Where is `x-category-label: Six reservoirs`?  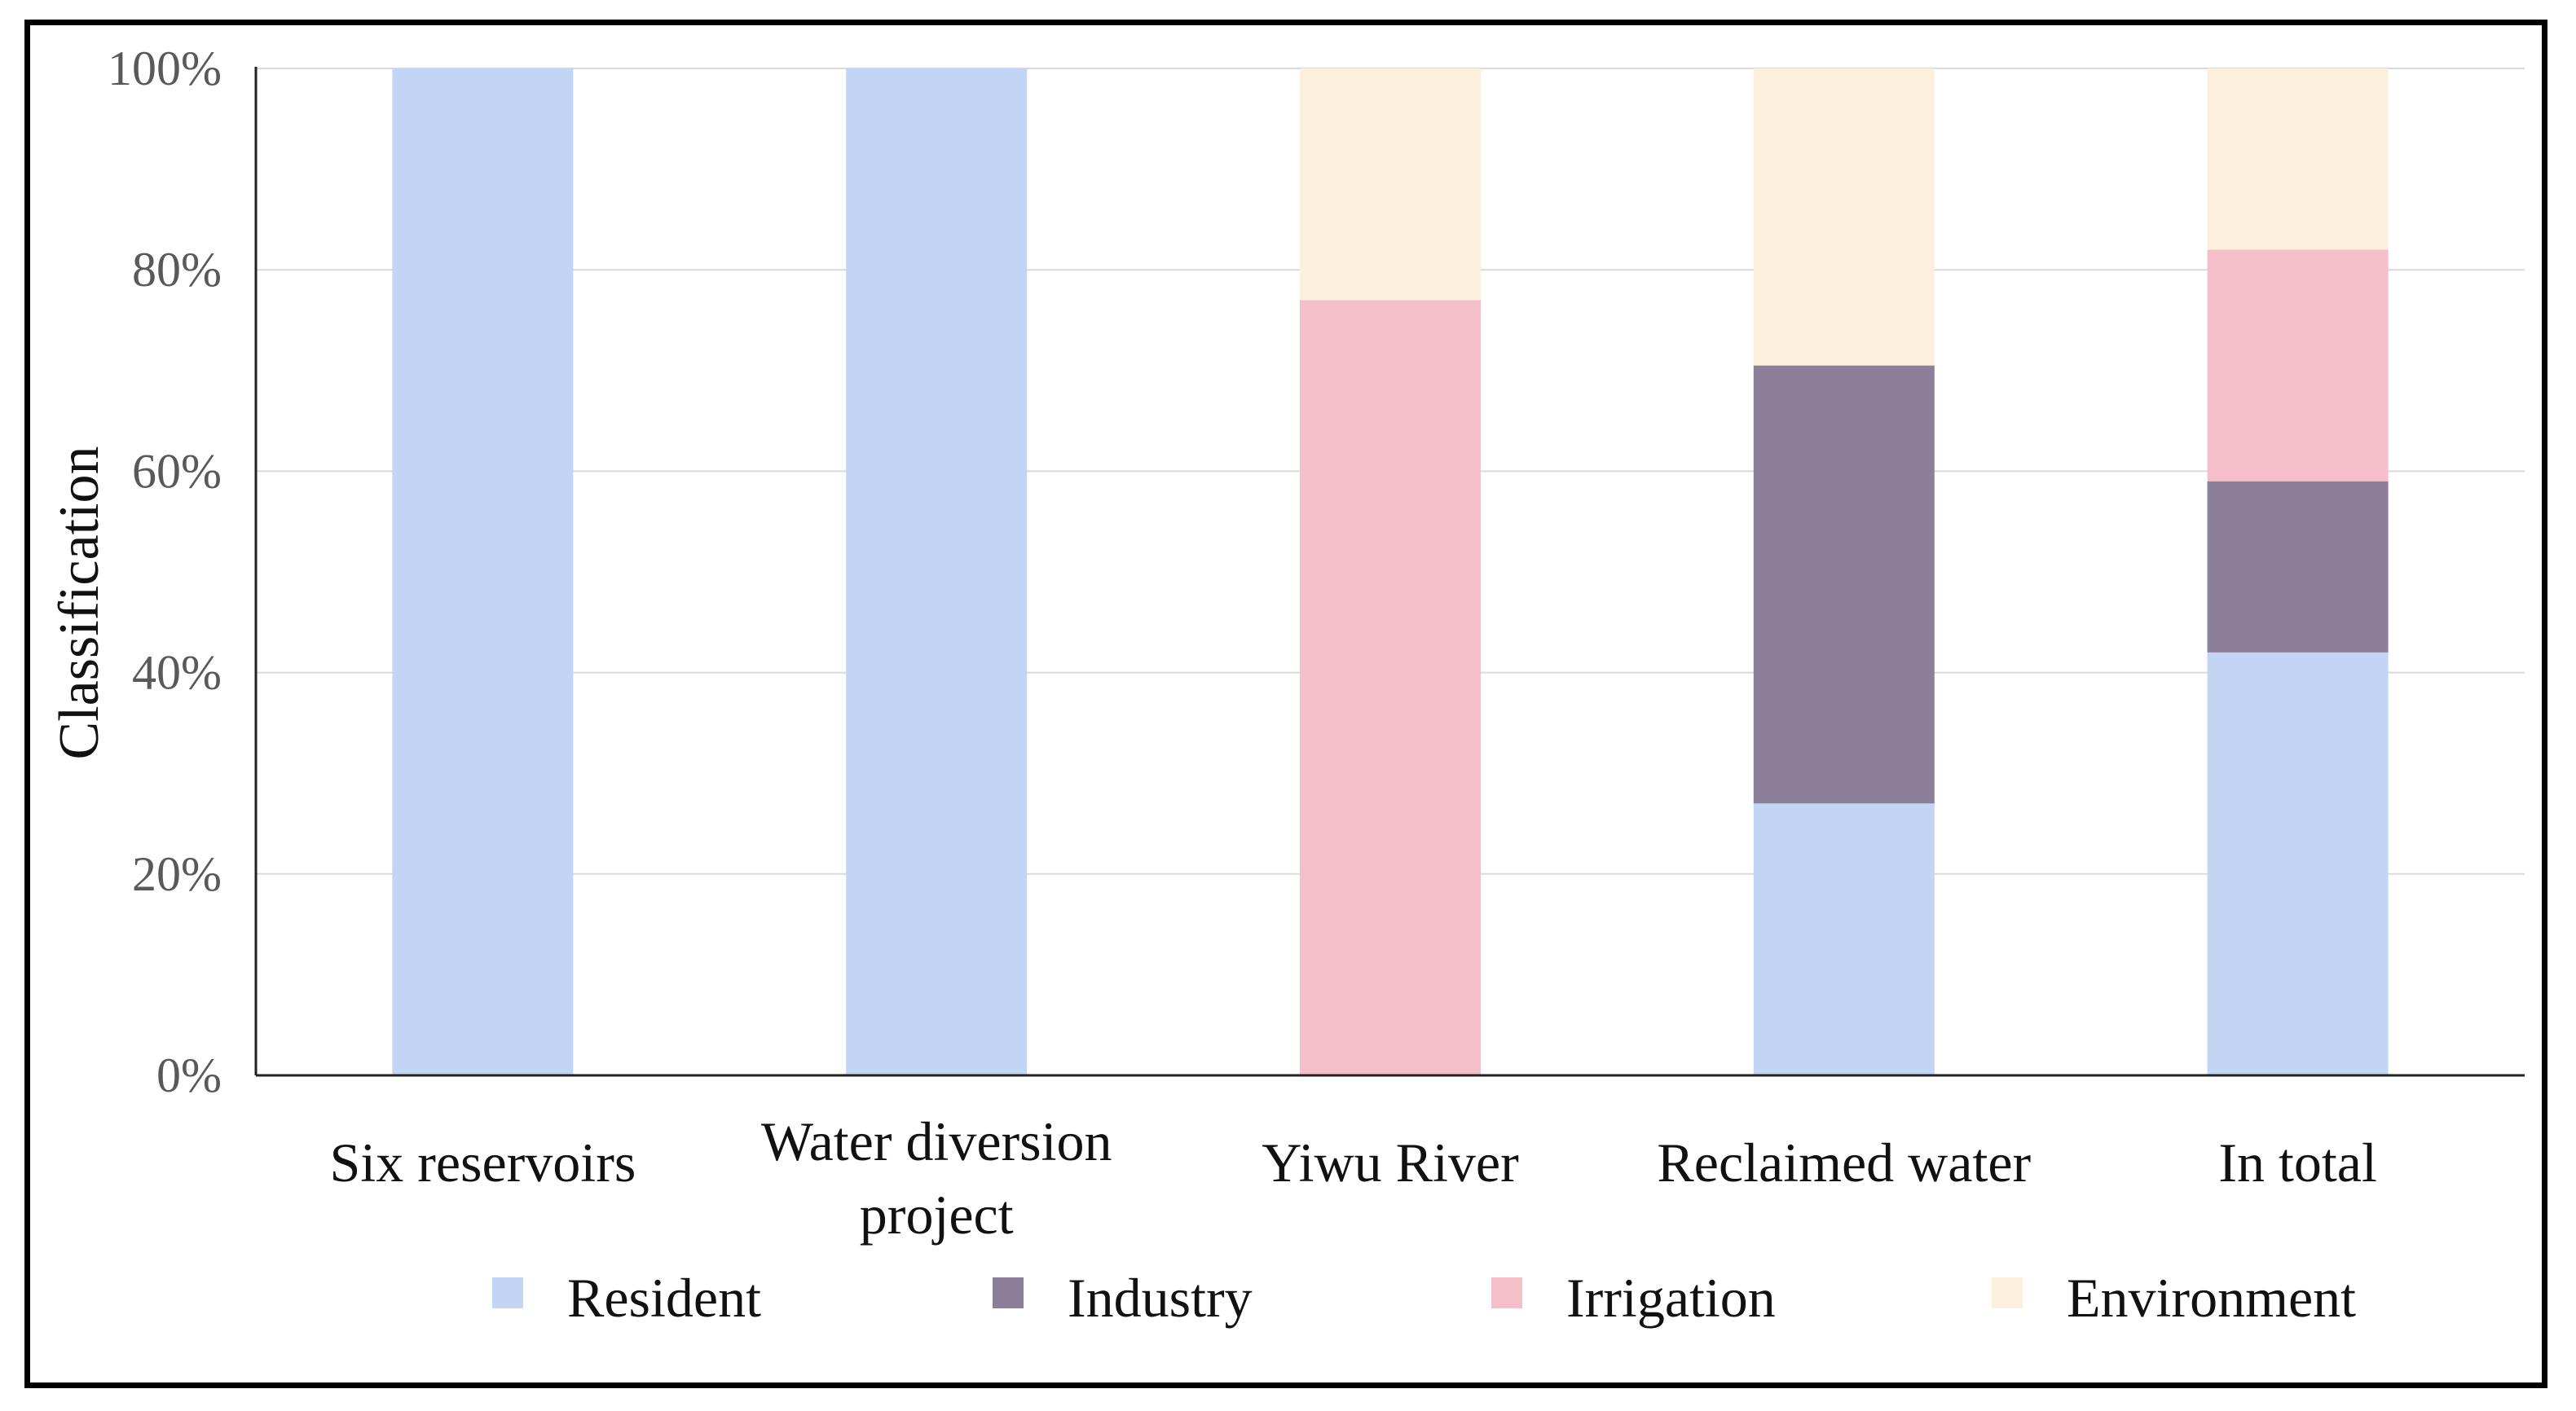
x-category-label: Six reservoirs is located at coordinates (483, 1162).